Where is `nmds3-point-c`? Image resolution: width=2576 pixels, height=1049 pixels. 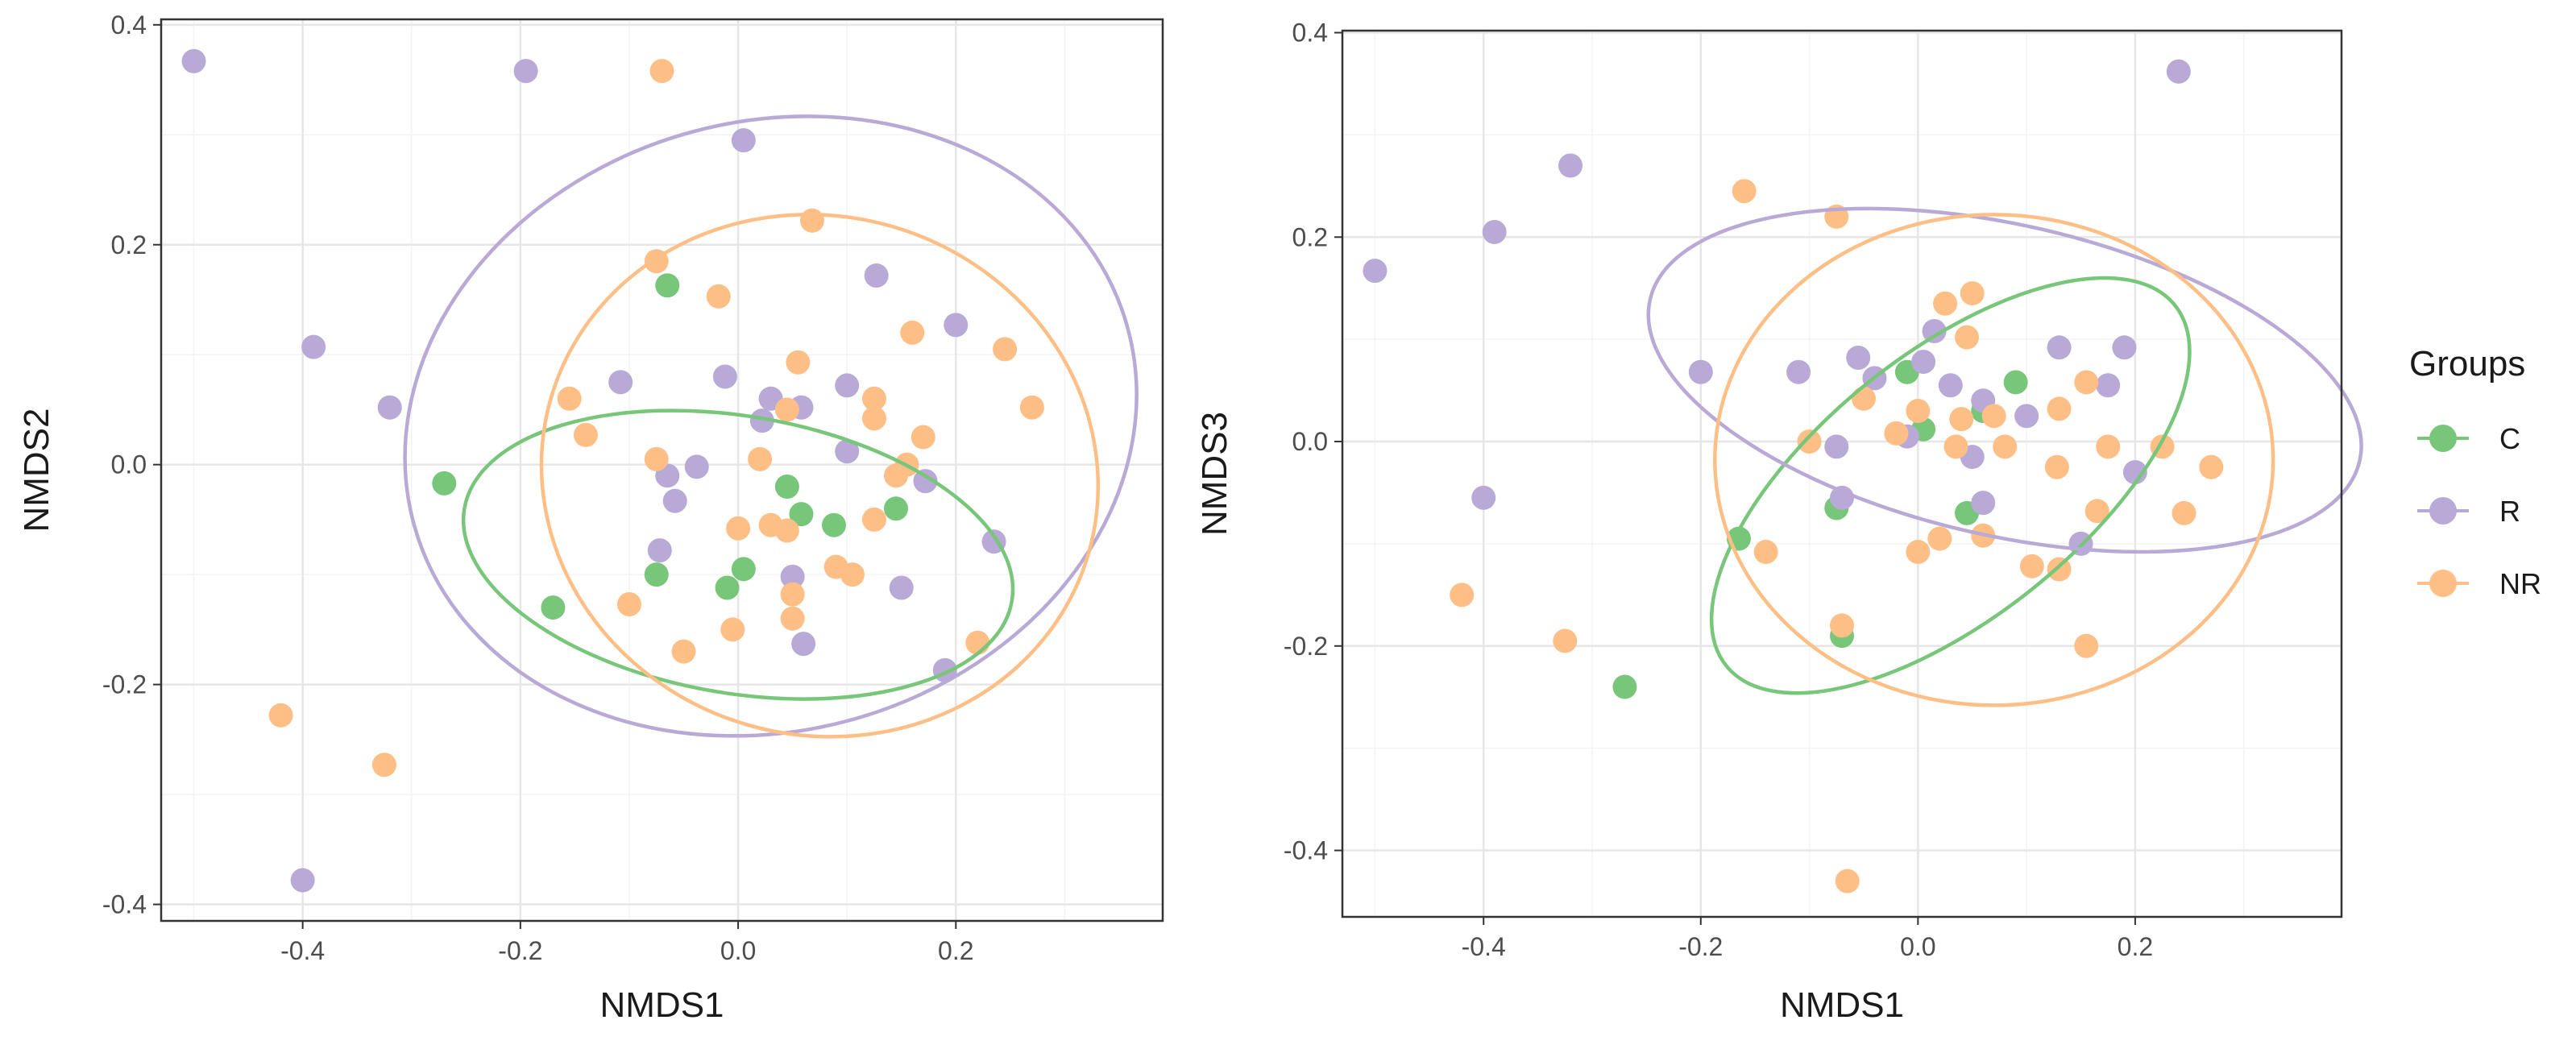 nmds3-point-c is located at coordinates (2015, 383).